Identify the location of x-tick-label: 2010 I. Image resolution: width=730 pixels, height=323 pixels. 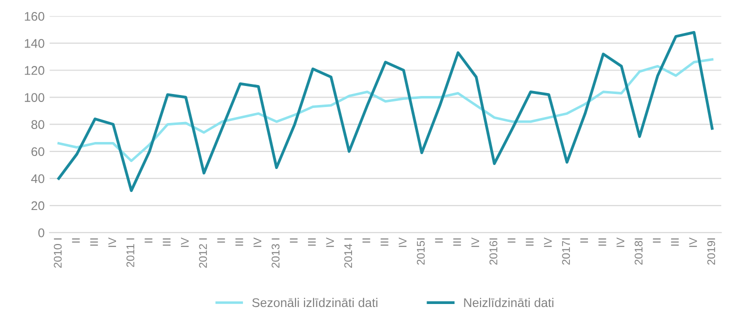
(58, 253).